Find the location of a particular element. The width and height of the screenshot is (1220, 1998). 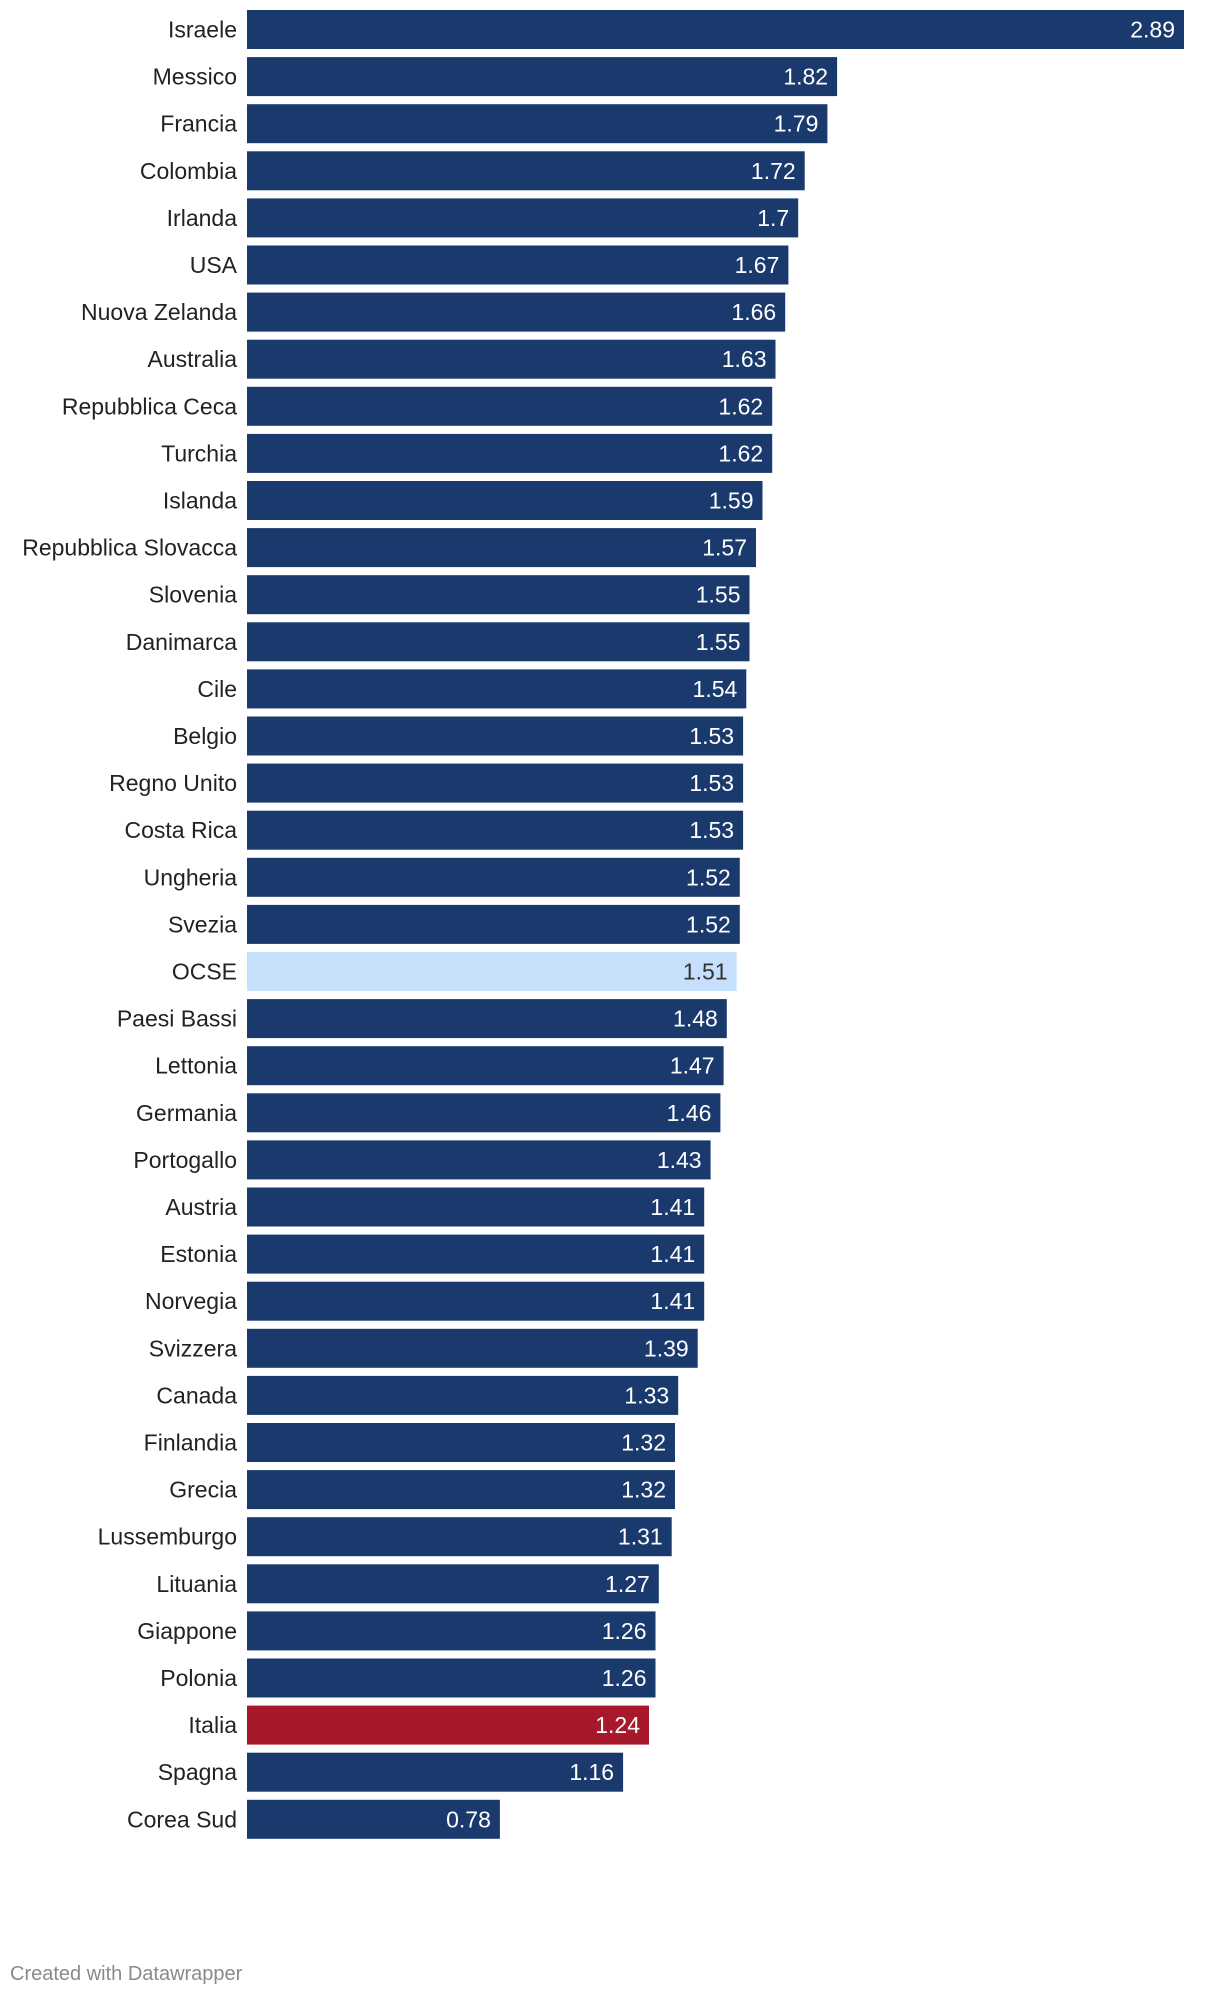

value-label-ocse: 1.51 is located at coordinates (705, 972).